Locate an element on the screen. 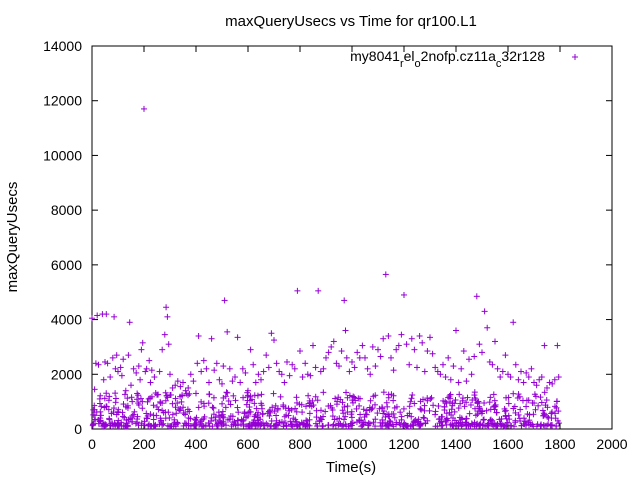  x-tick-label: 1000 is located at coordinates (351, 444).